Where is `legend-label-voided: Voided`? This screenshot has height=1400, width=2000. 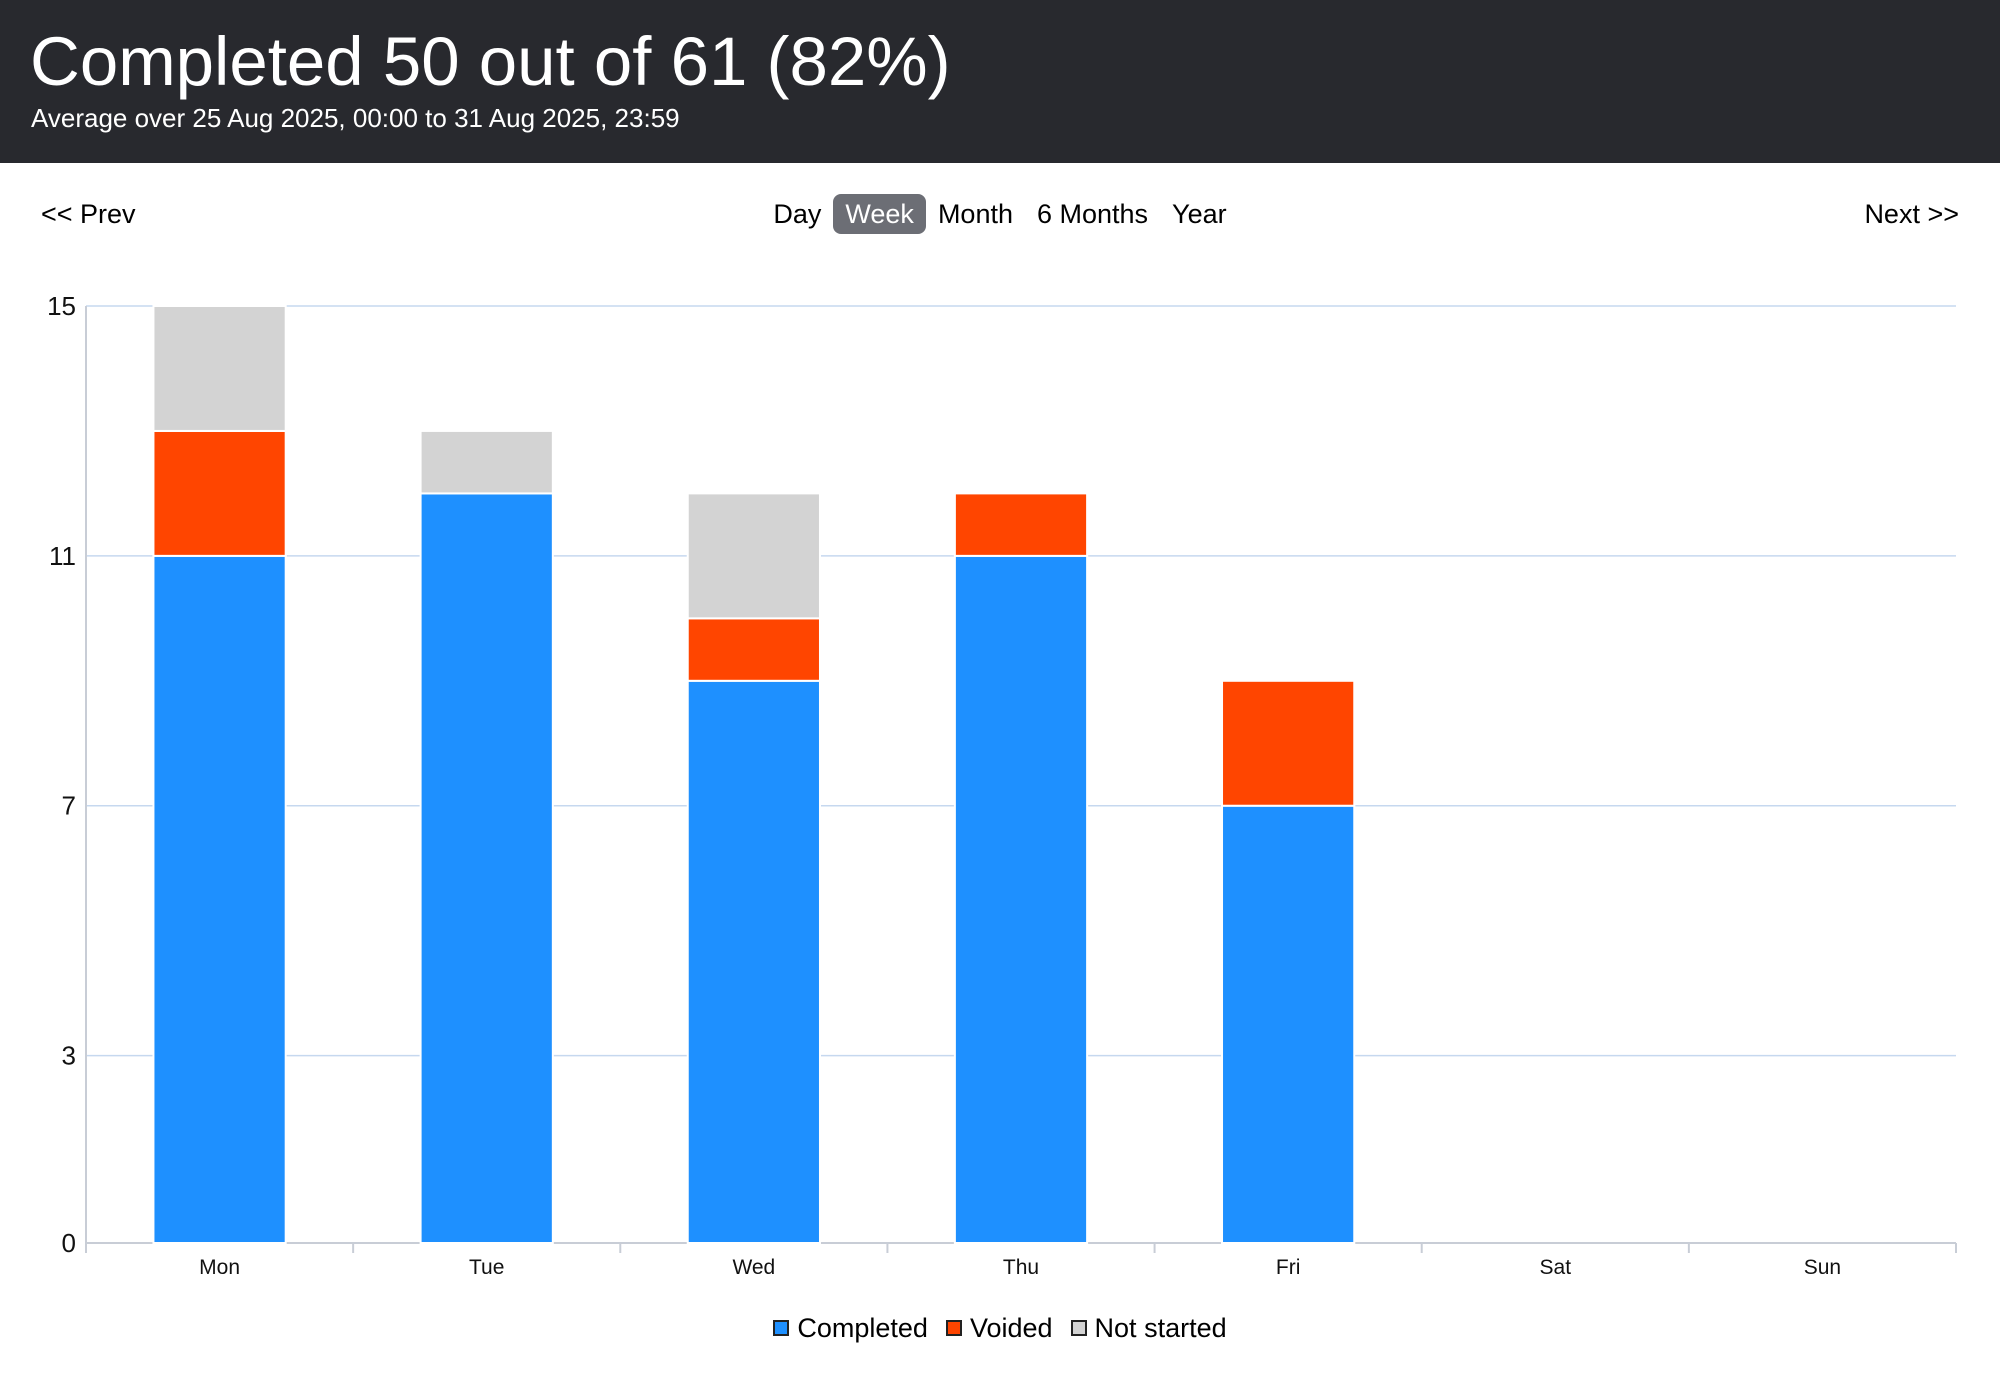
legend-label-voided: Voided is located at coordinates (1011, 1327).